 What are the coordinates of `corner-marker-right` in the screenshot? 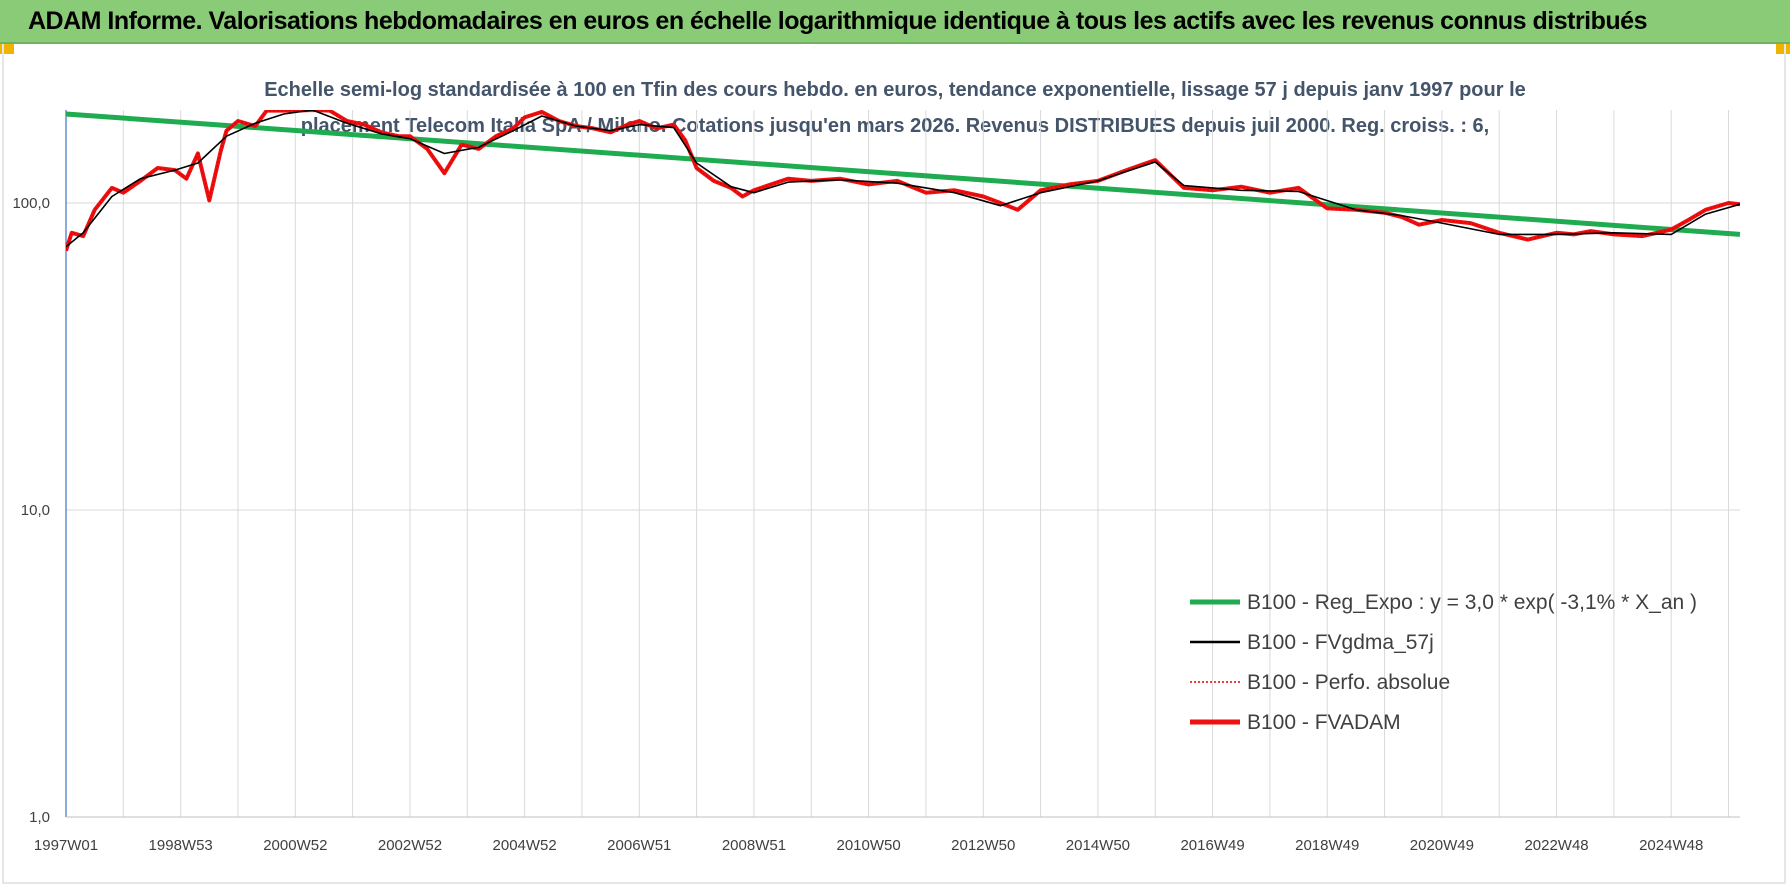 It's located at (1783, 49).